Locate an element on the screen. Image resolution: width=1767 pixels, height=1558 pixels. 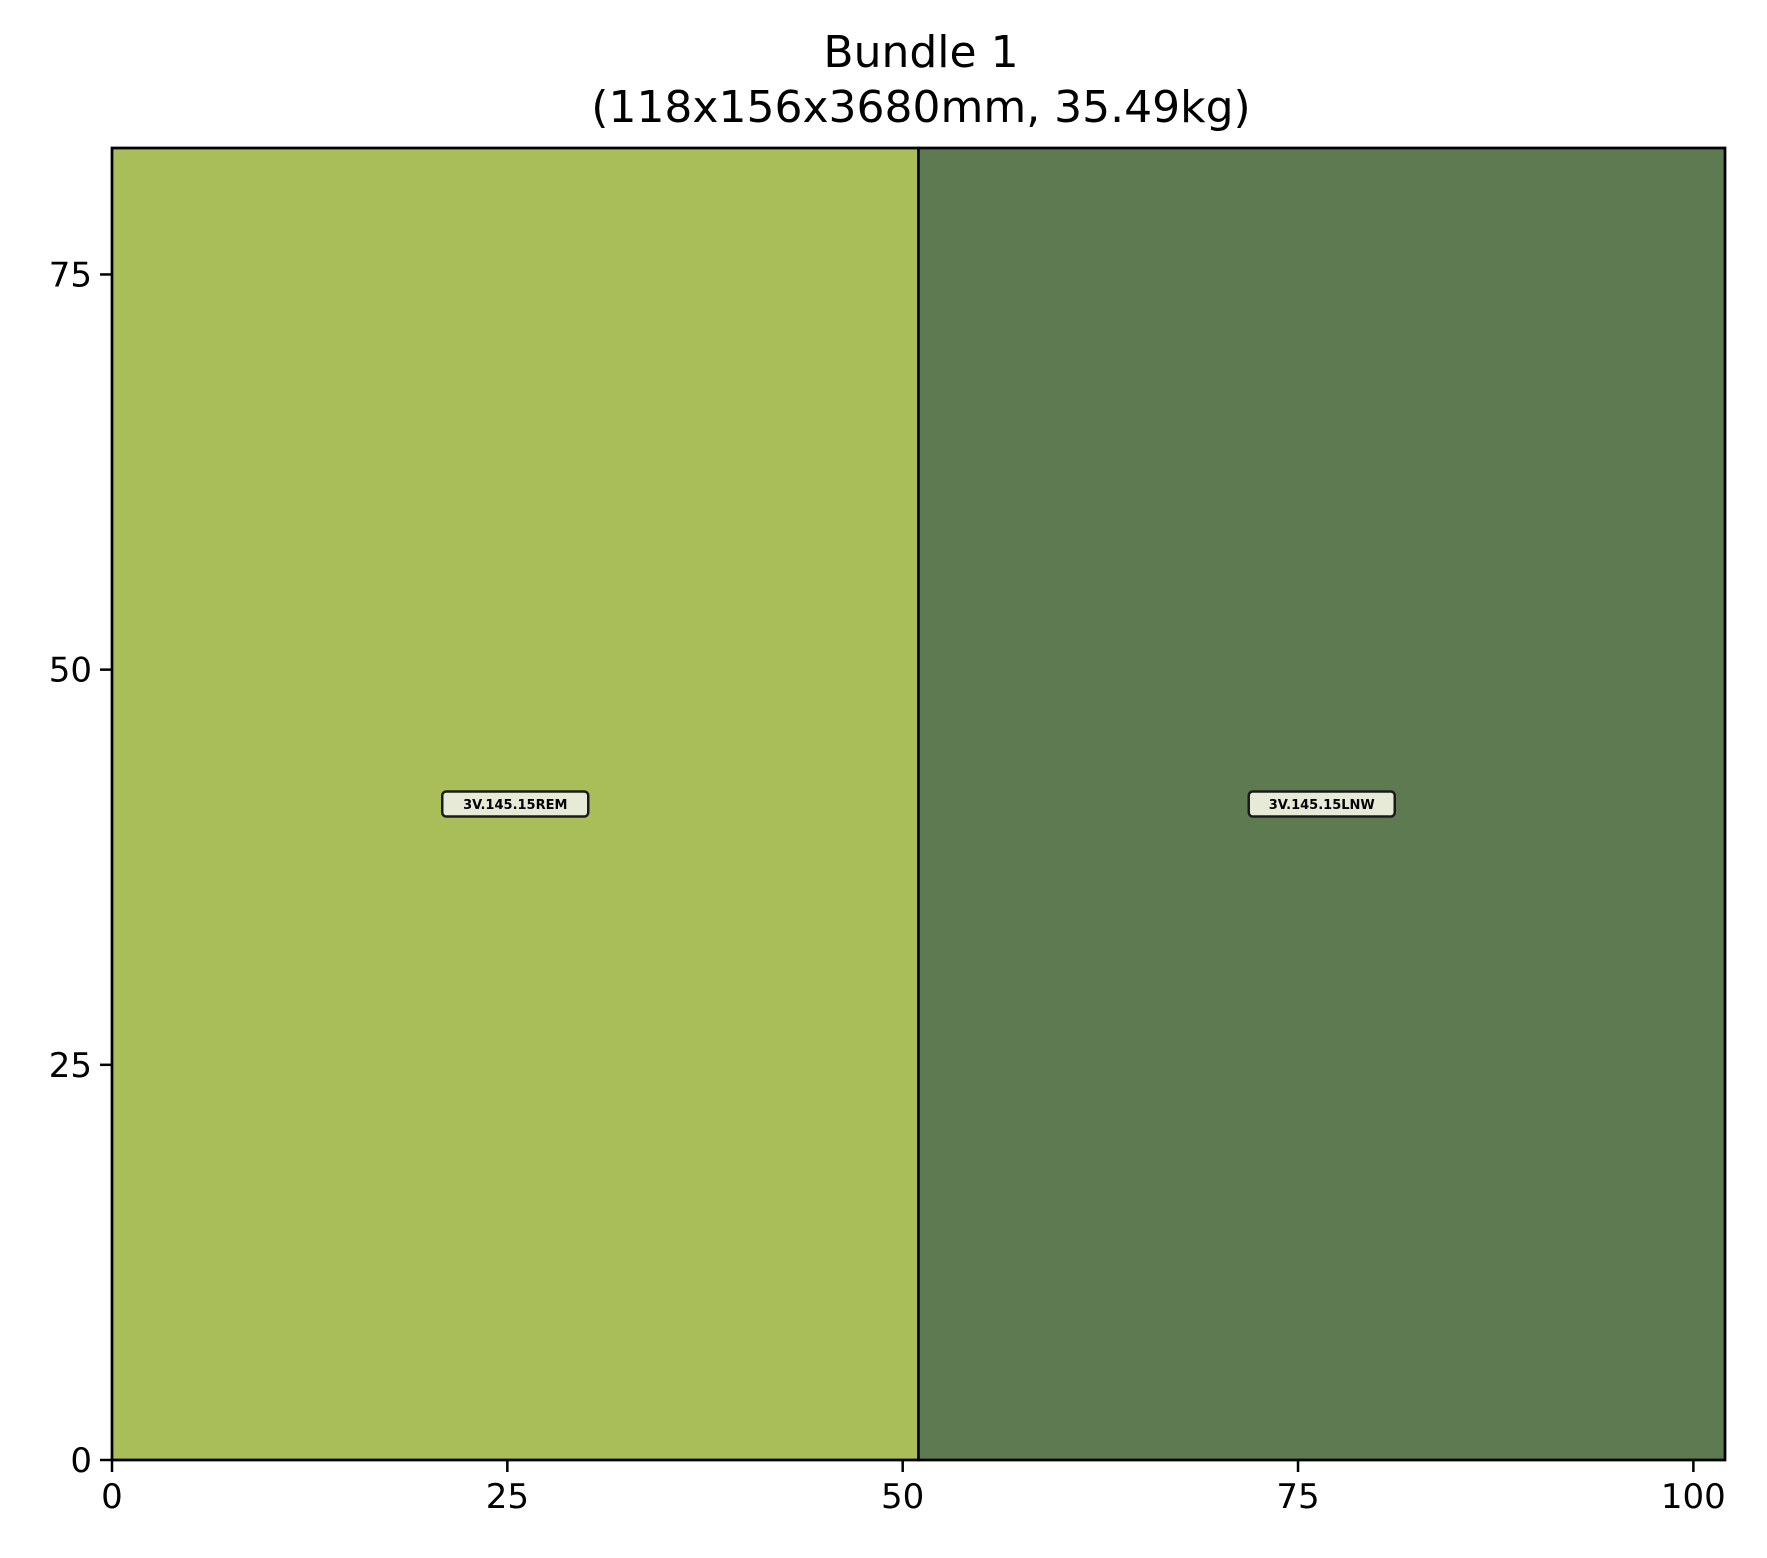
chart-subtitle: (118x156x3680mm, 35.49kg) is located at coordinates (920, 107).